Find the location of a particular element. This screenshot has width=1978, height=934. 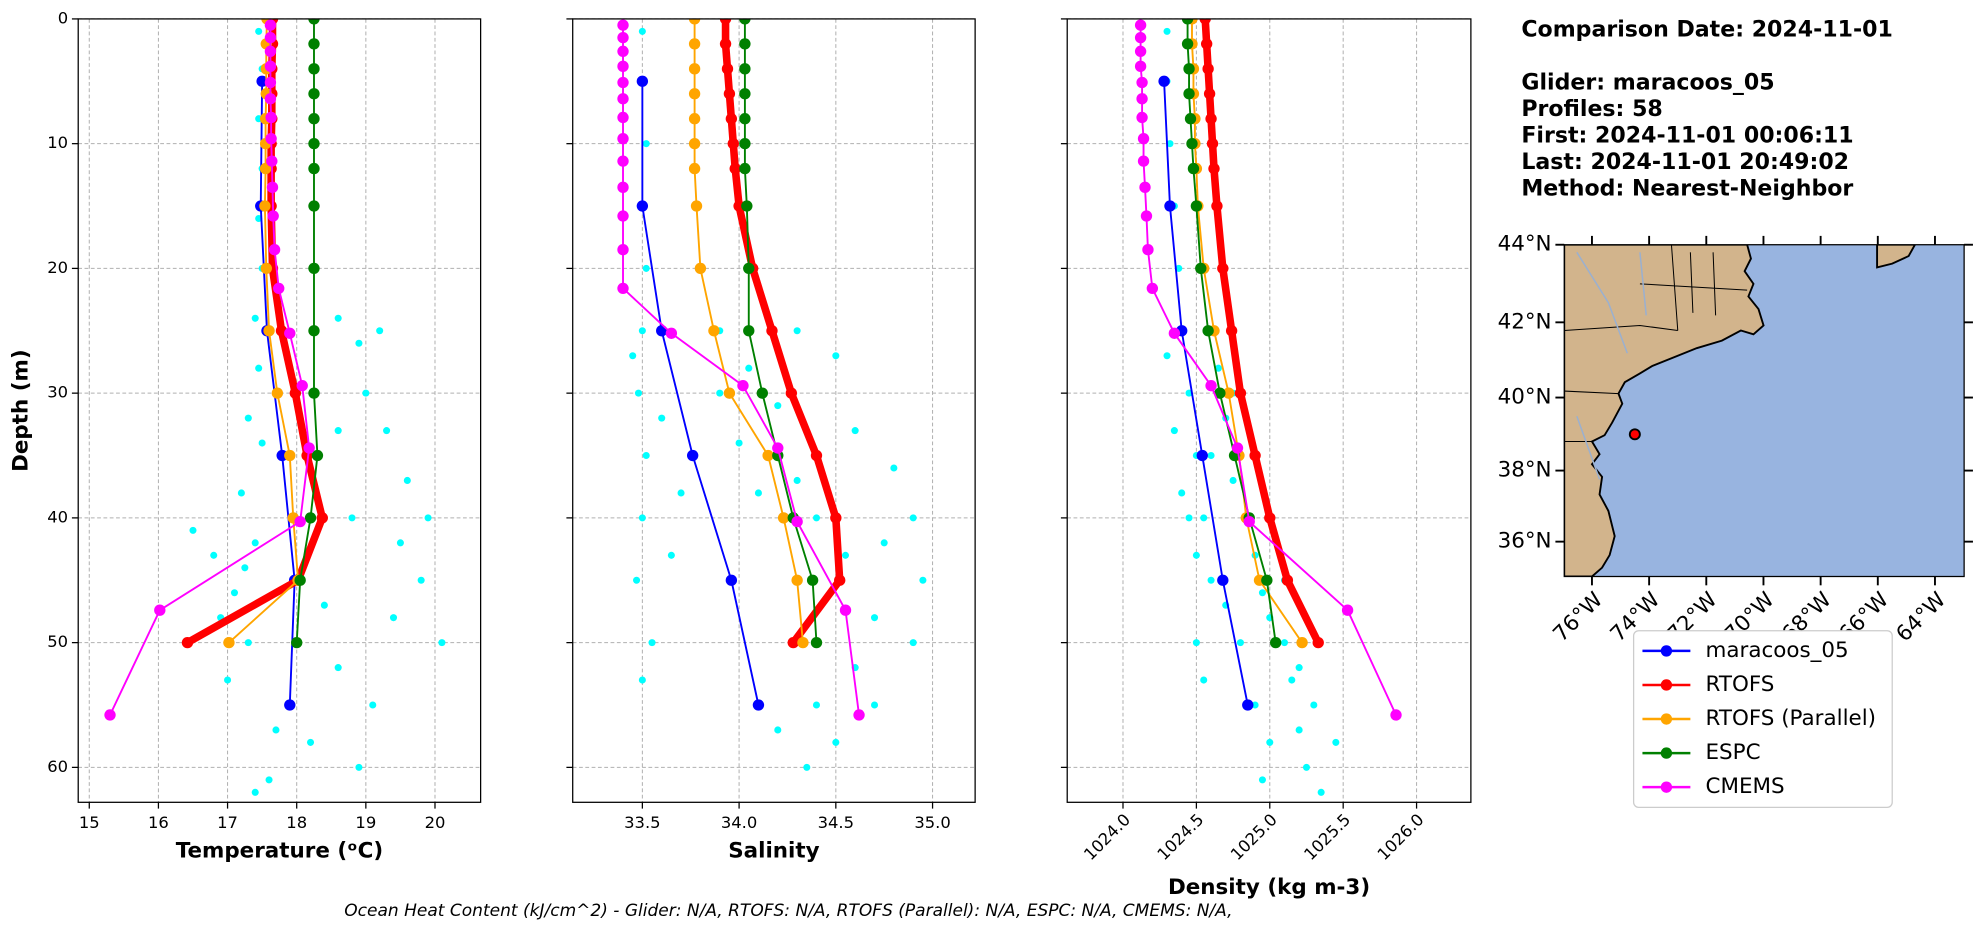

y-tick-label: 38°N is located at coordinates (1525, 470).